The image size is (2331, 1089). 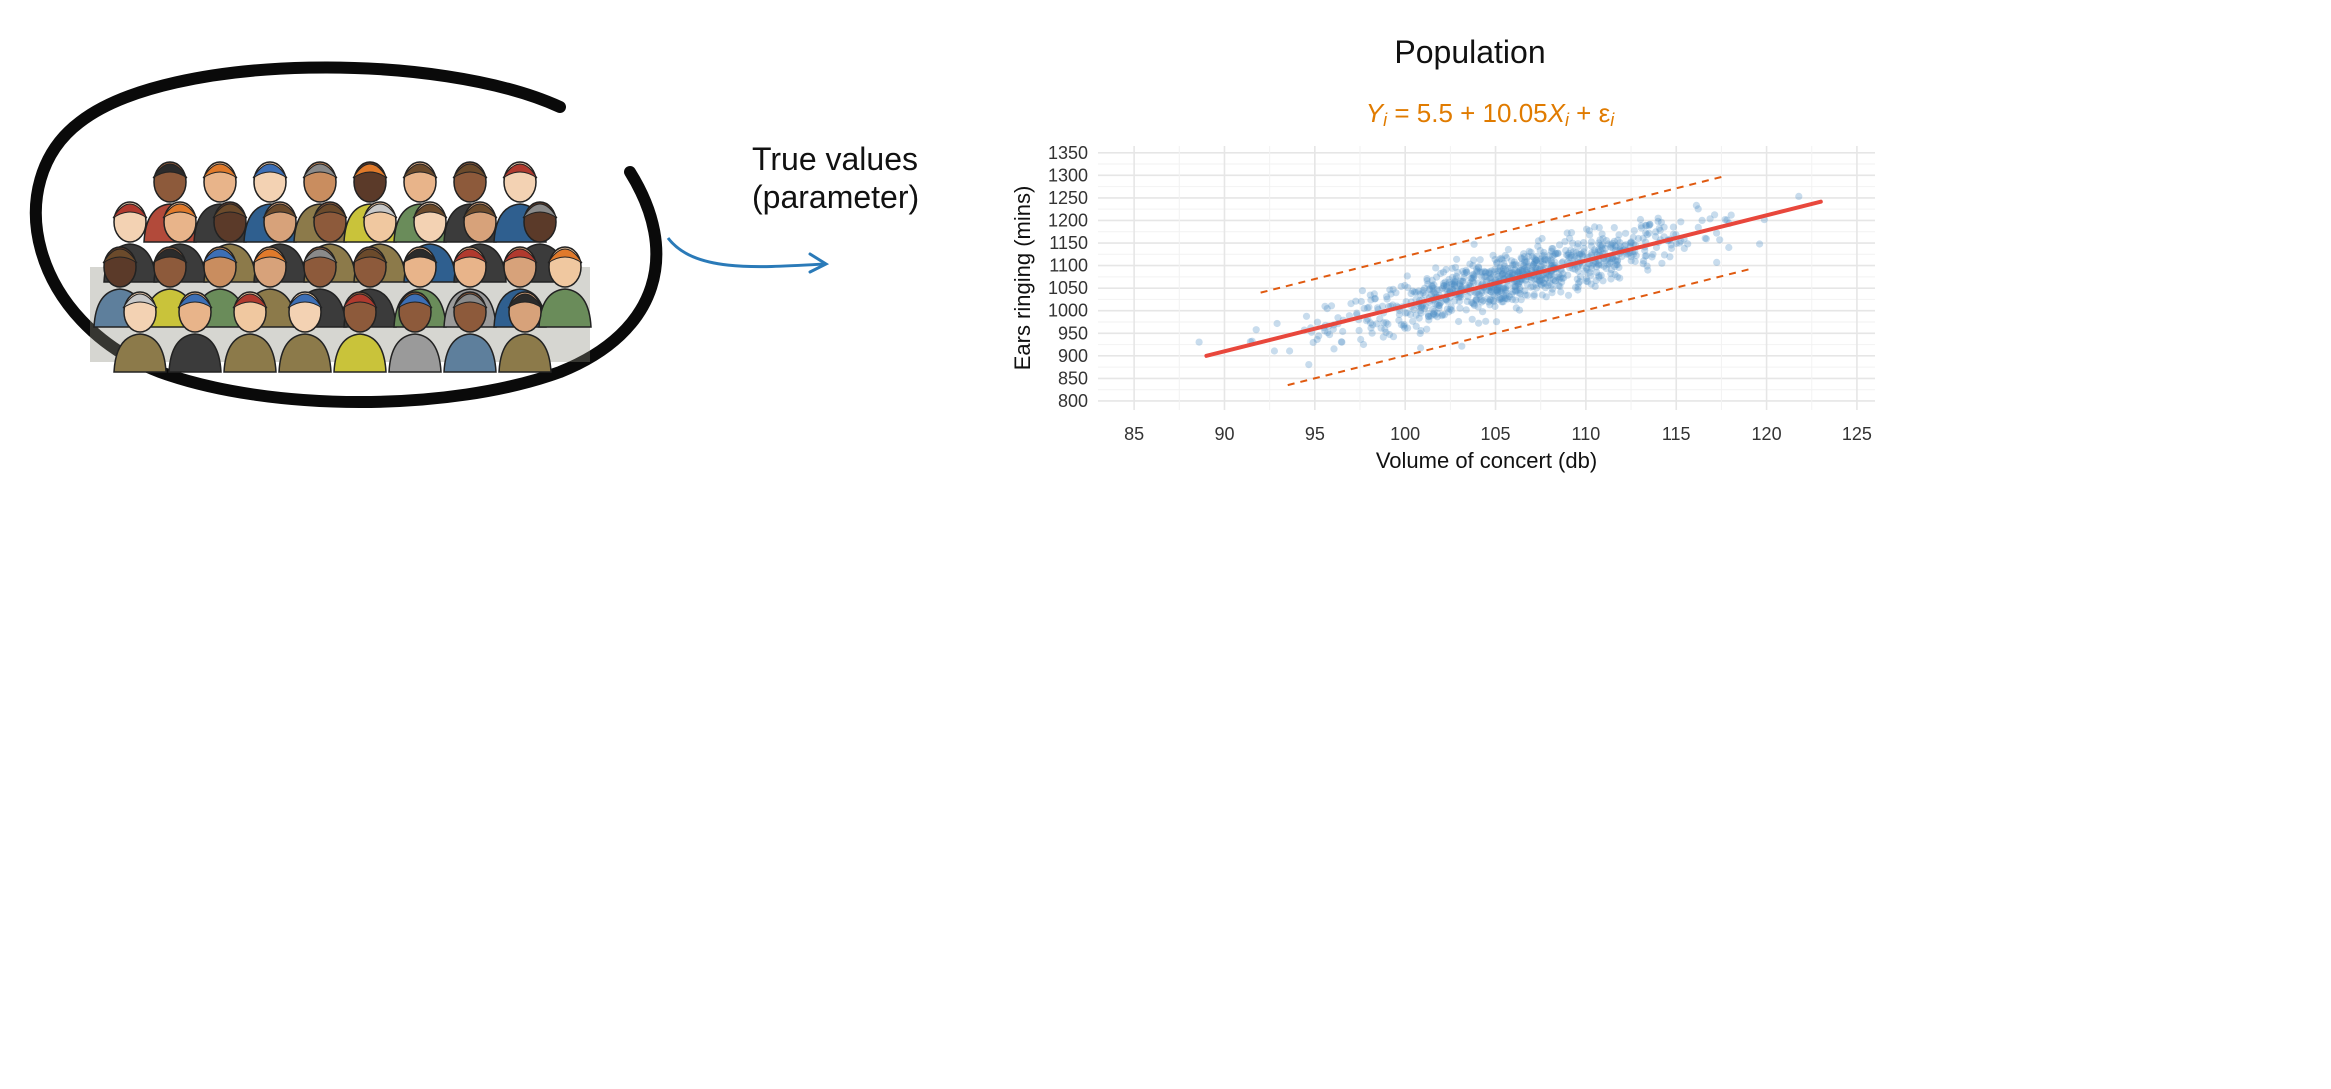 I want to click on label-true-values: True values, so click(x=835, y=159).